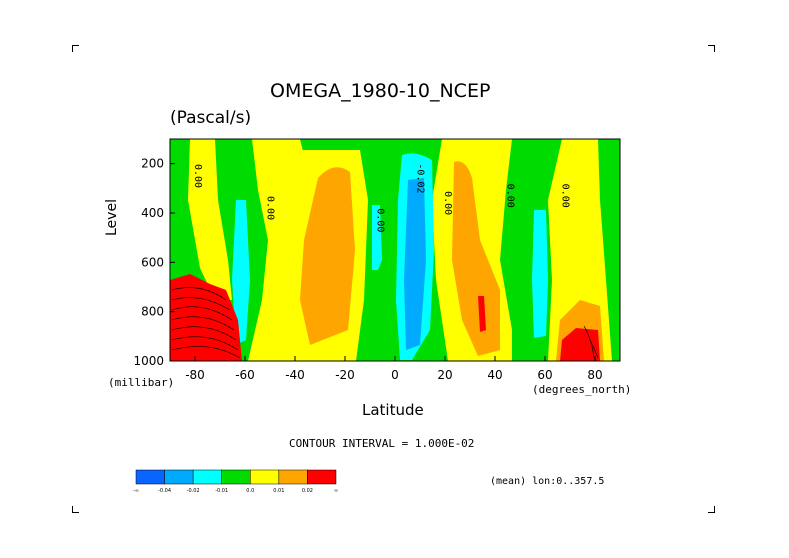 The height and width of the screenshot is (558, 789). I want to click on crop-mark-top-right, so click(711, 48).